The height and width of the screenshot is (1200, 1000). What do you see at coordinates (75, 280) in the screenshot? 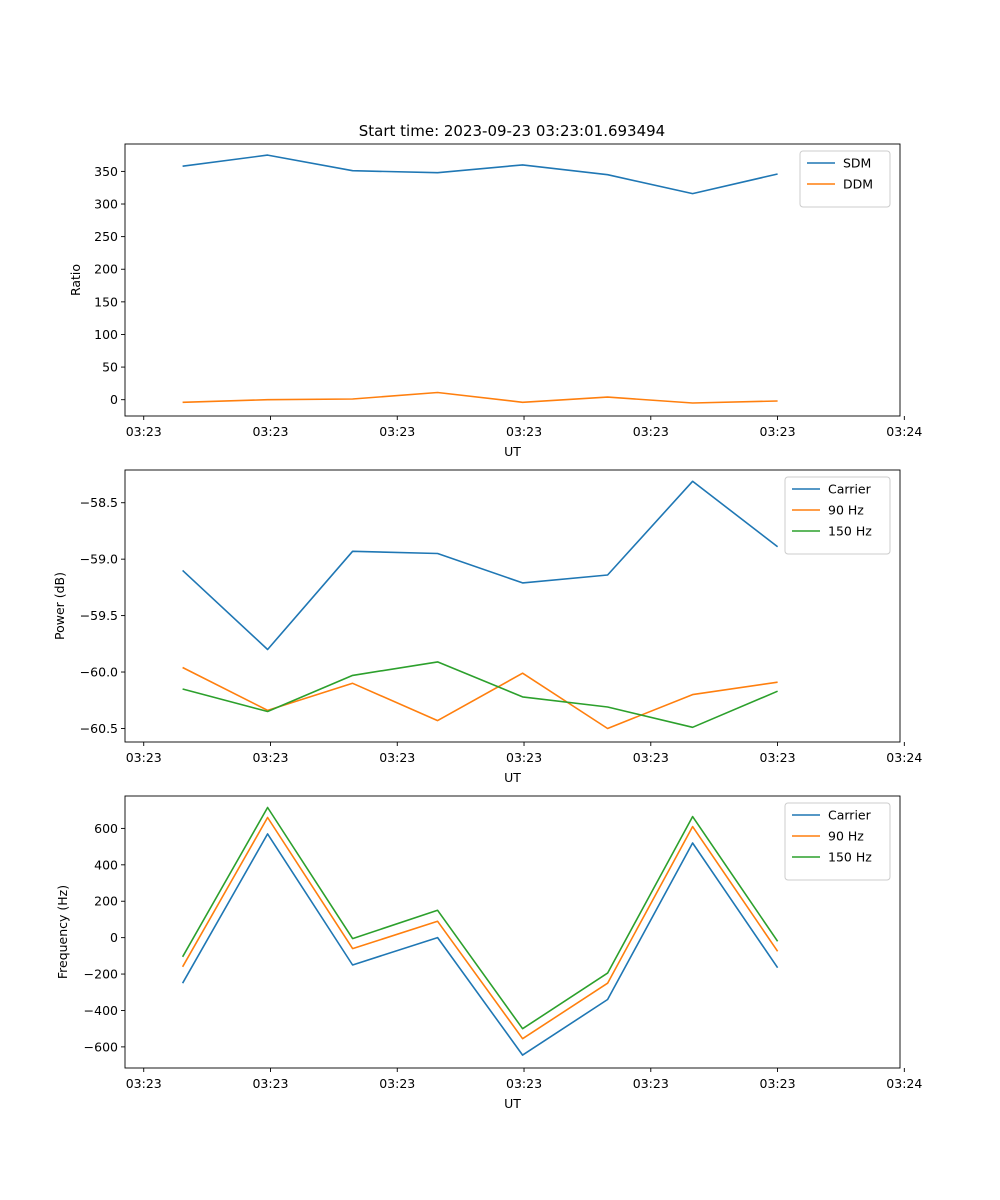
I see `y-axis-label: Ratio` at bounding box center [75, 280].